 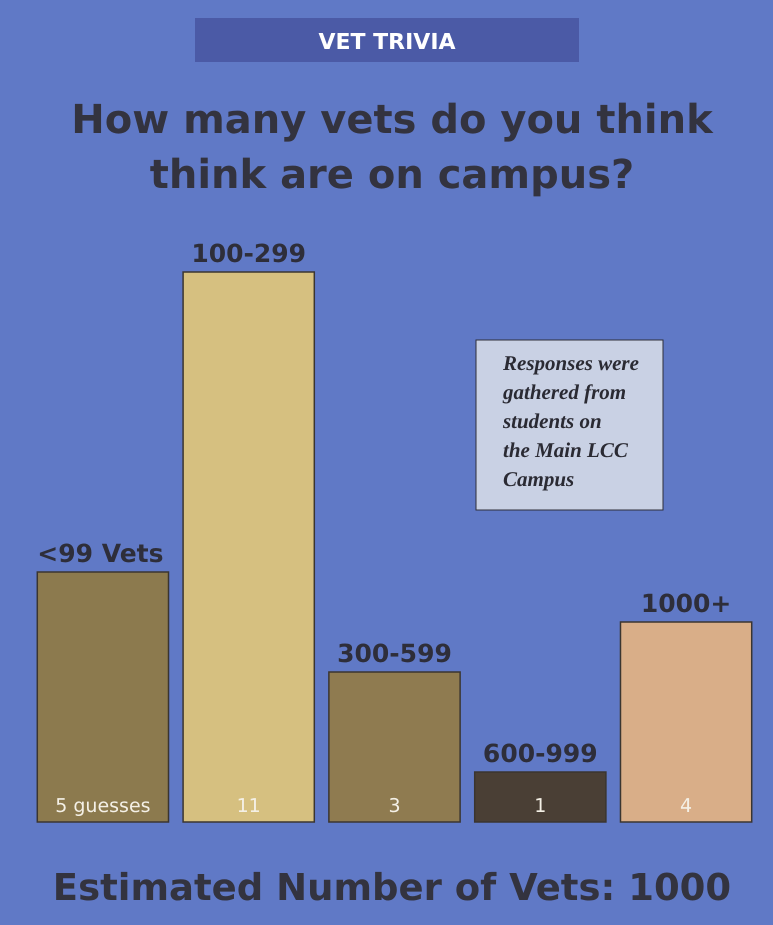 I want to click on data-label: 11, so click(x=248, y=806).